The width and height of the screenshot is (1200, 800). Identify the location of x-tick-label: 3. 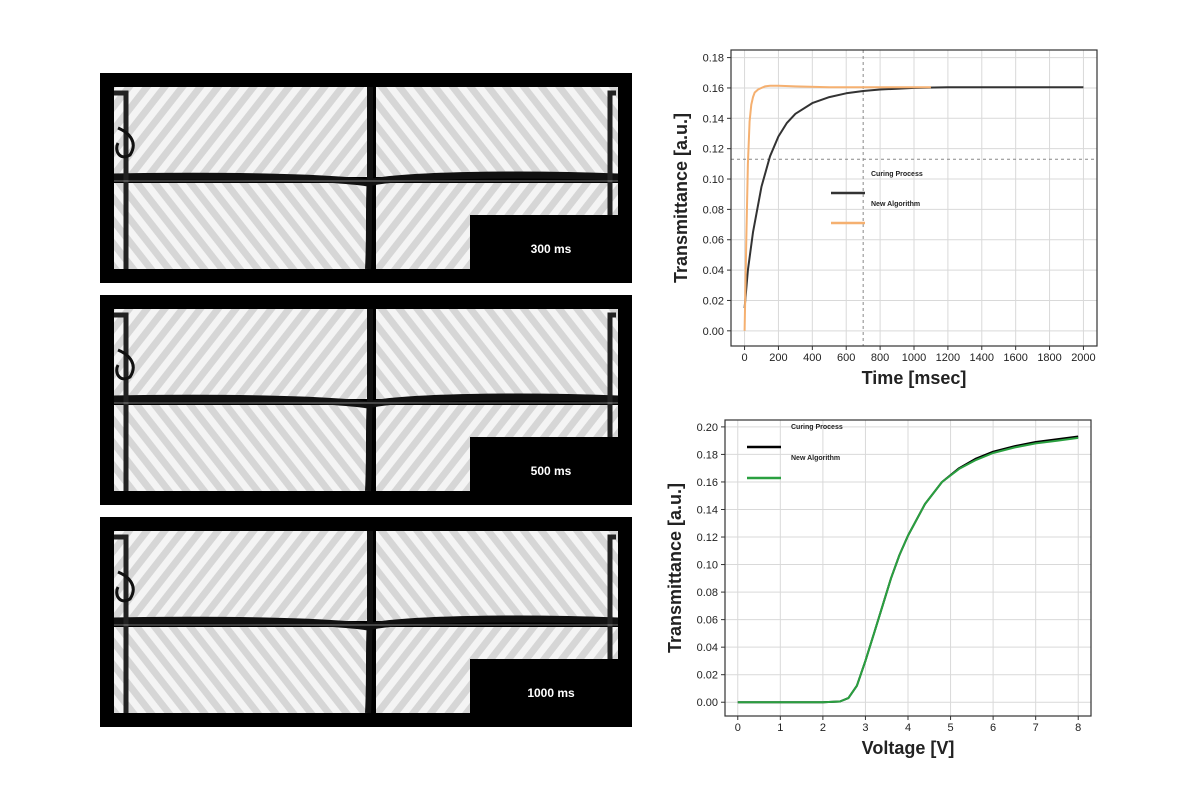
(865, 728).